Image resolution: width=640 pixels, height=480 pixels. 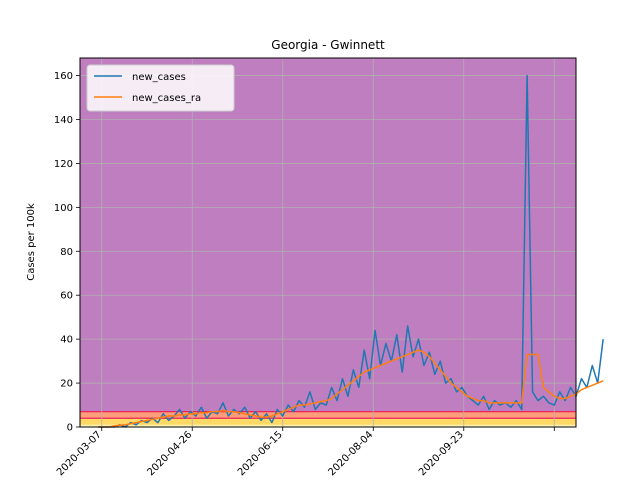 What do you see at coordinates (351, 388) in the screenshot?
I see `series-line-new_cases_ra` at bounding box center [351, 388].